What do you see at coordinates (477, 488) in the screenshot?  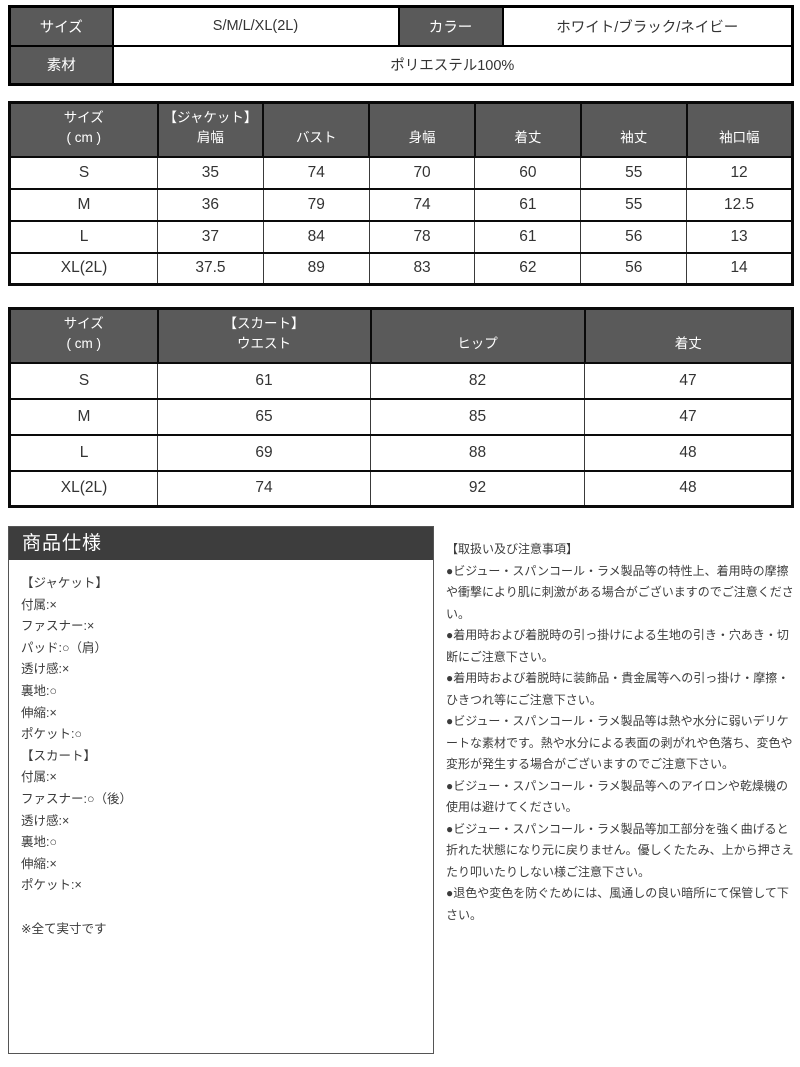 I see `cell: 92` at bounding box center [477, 488].